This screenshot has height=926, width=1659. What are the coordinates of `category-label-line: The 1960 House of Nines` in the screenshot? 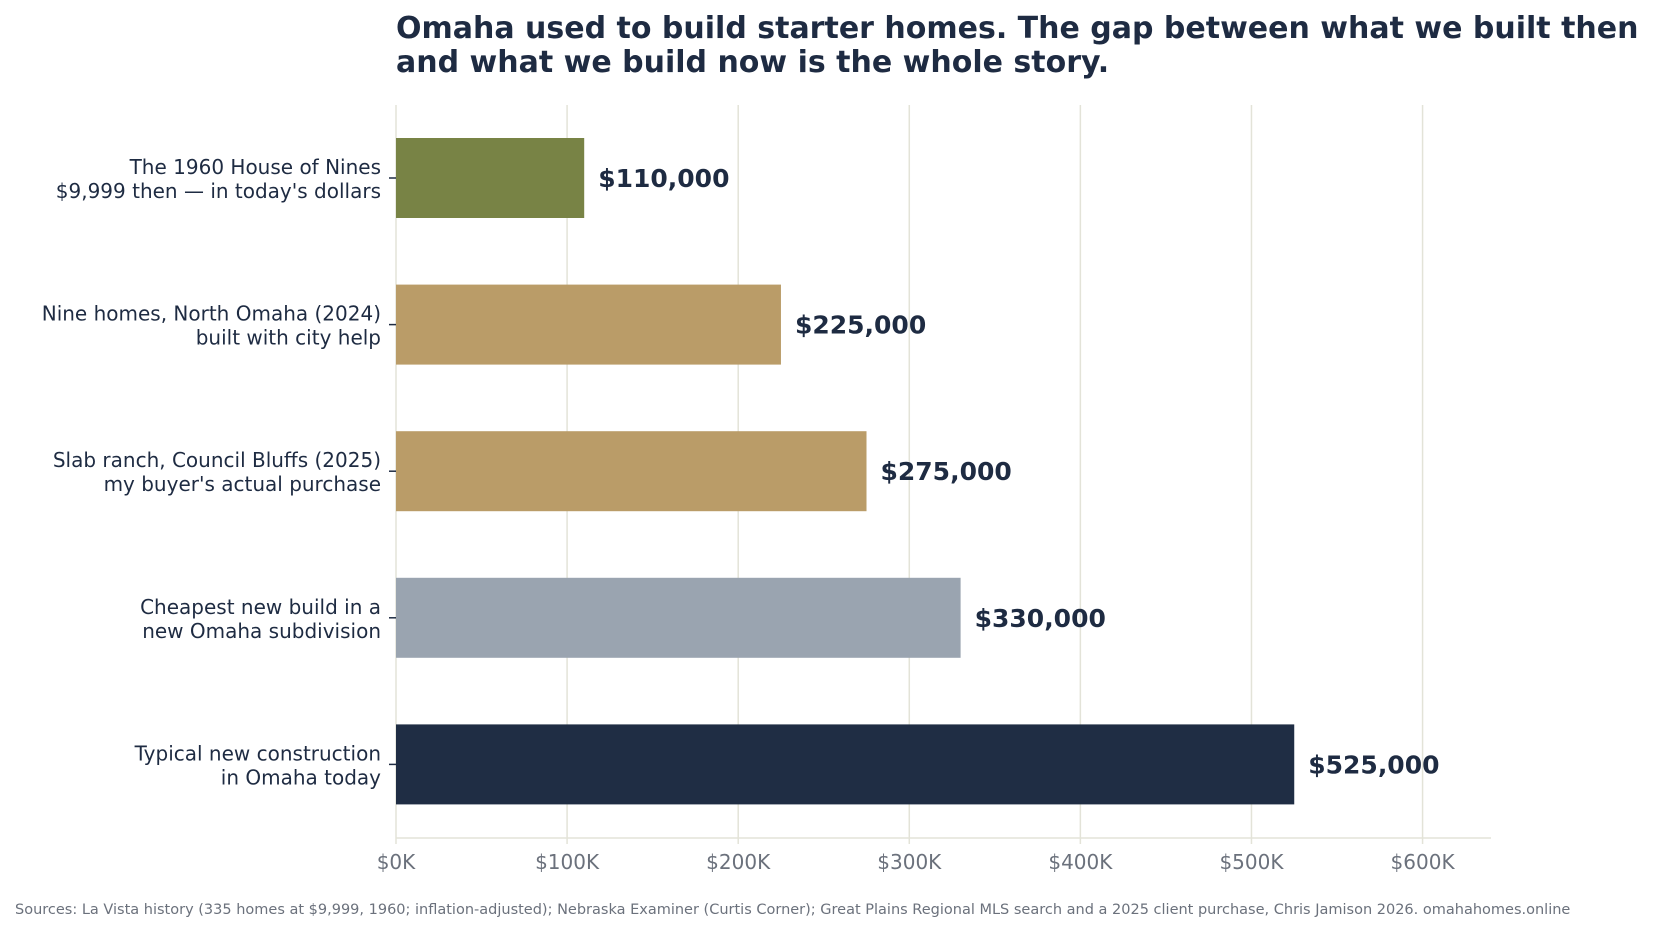 It's located at (255, 167).